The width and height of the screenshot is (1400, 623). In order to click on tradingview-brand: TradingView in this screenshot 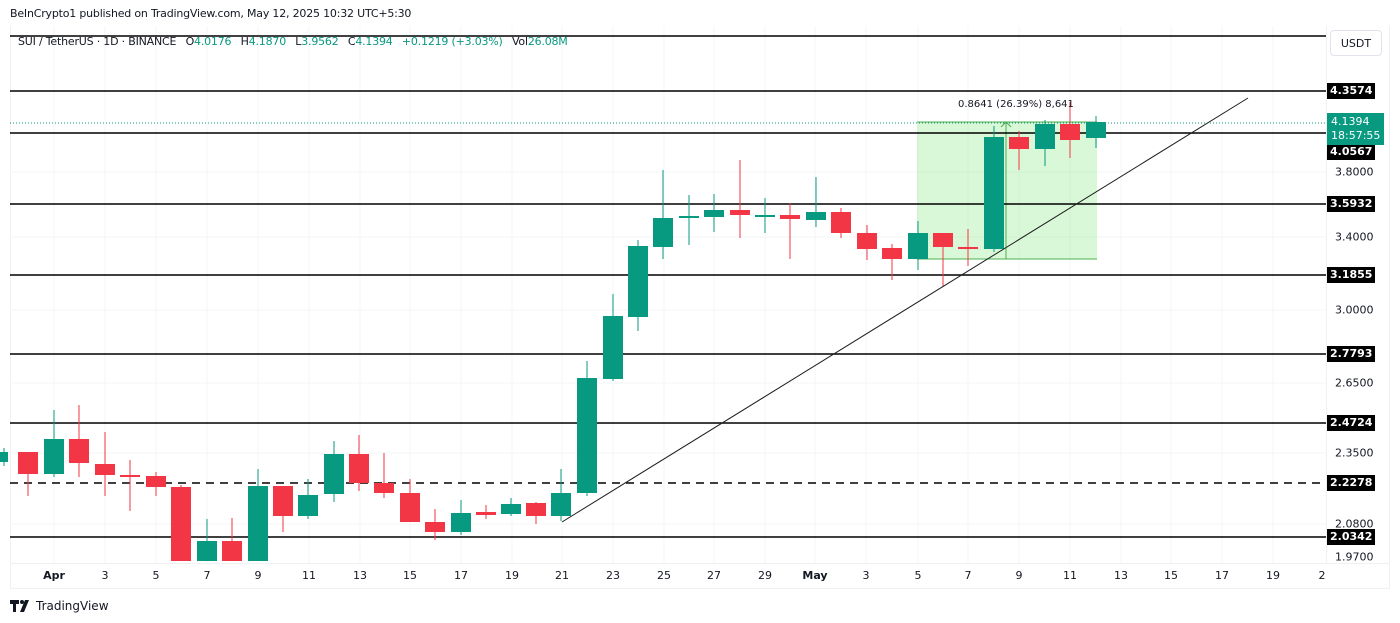, I will do `click(72, 606)`.